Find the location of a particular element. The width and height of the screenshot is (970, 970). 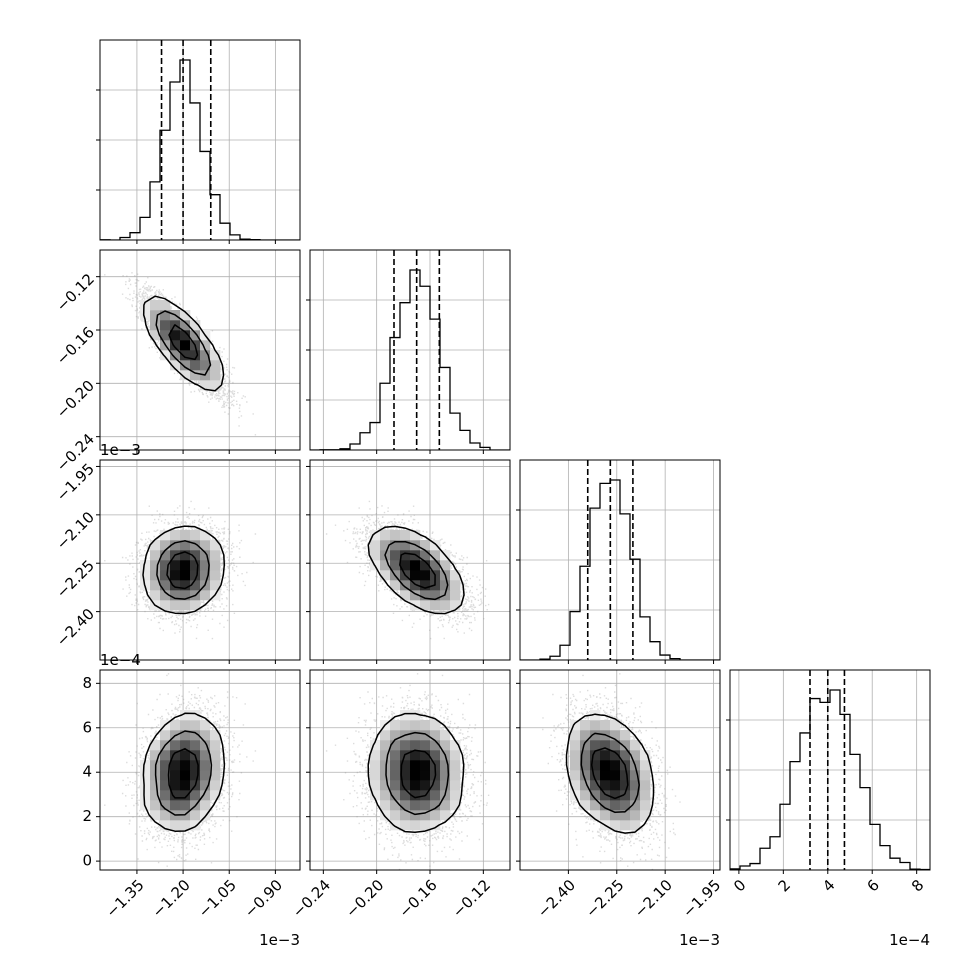

y-tick-label: −0.16 is located at coordinates (75, 345).